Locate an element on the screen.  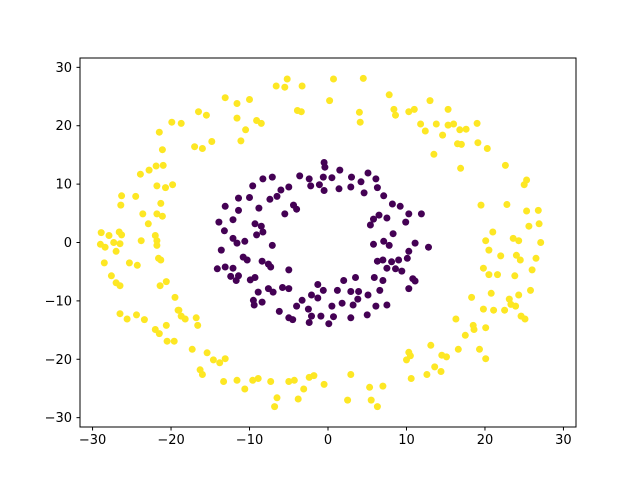
x-tick-label: 10 is located at coordinates (406, 440).